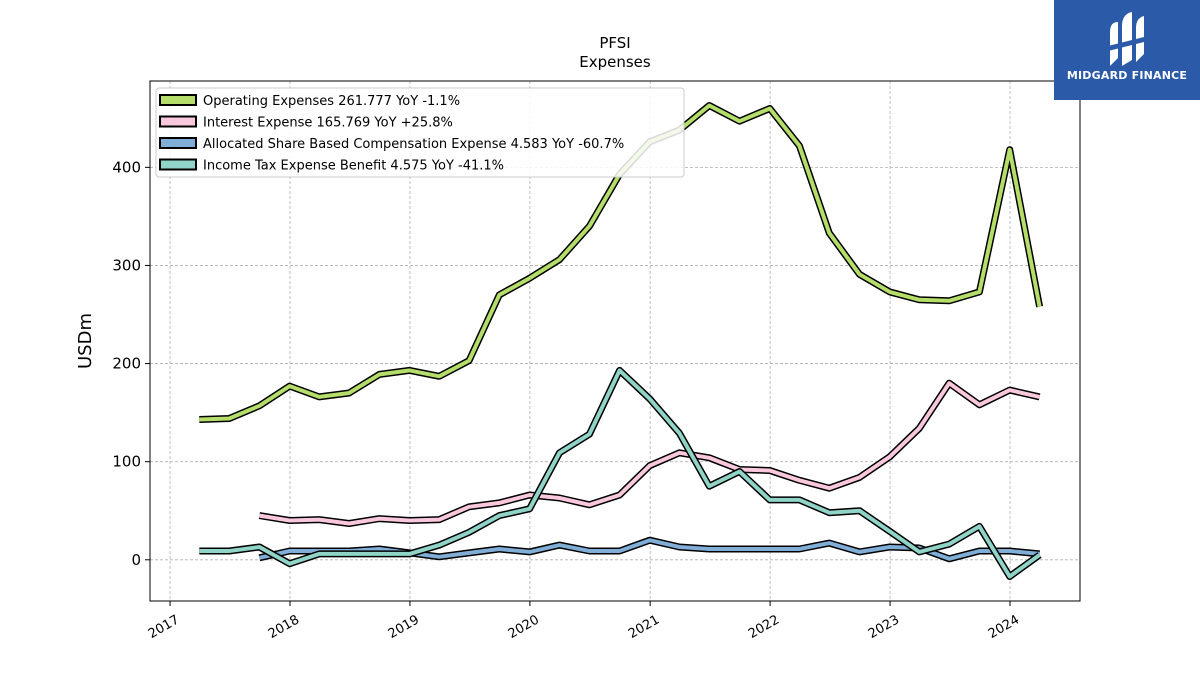 The image size is (1200, 675). I want to click on legend-box, so click(420, 132).